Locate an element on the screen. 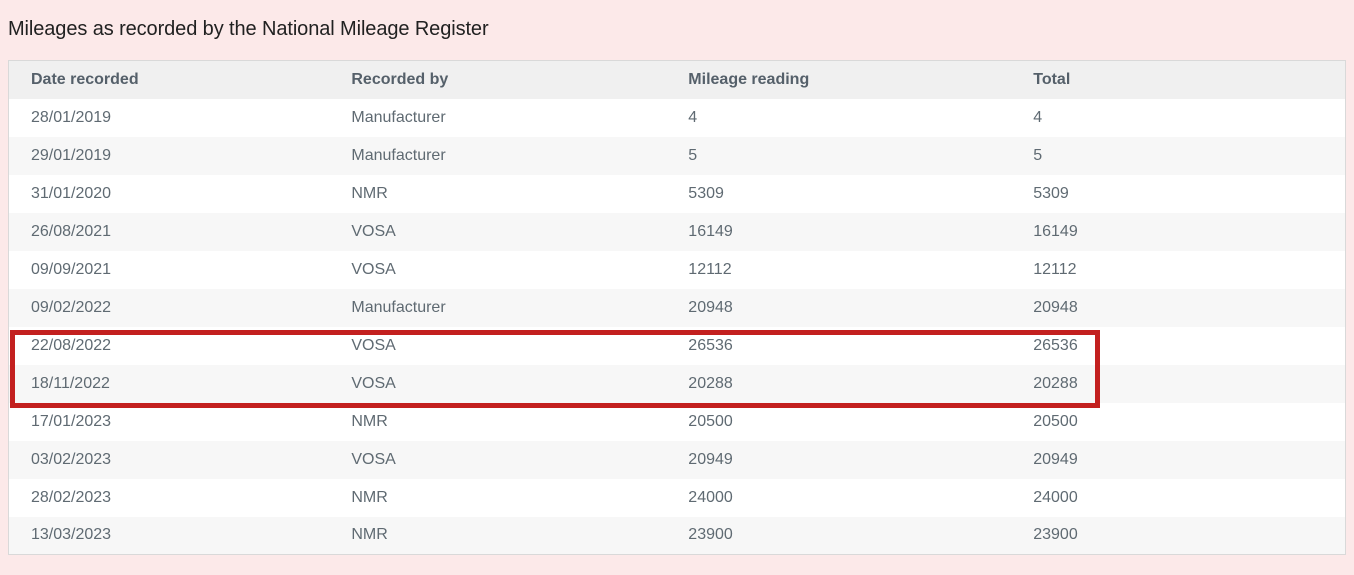 The height and width of the screenshot is (575, 1354). cell-date: 26/08/2021 is located at coordinates (169, 231).